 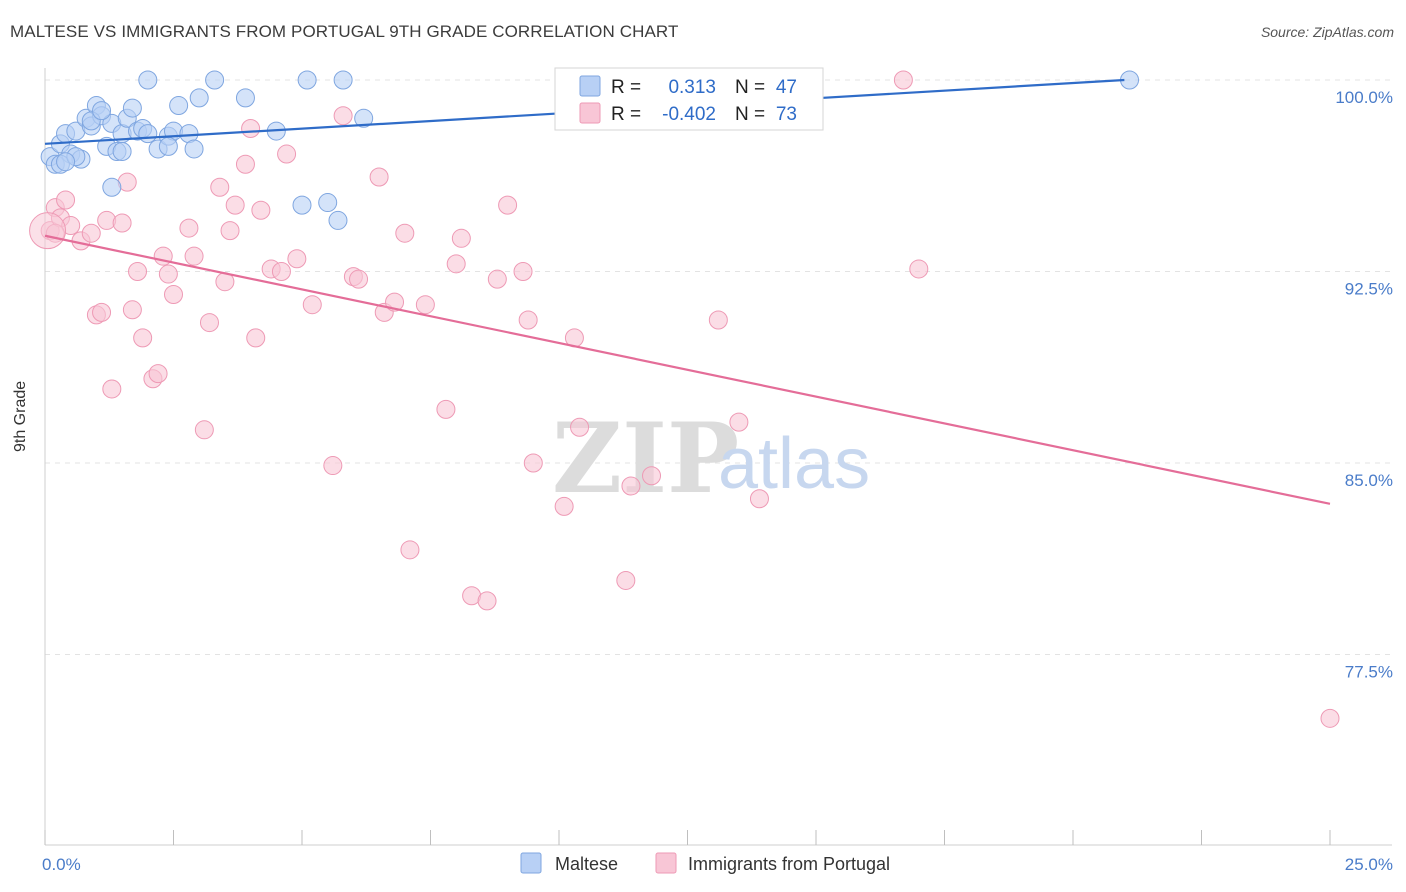 I want to click on maltese-r-label: R =, so click(x=626, y=87).